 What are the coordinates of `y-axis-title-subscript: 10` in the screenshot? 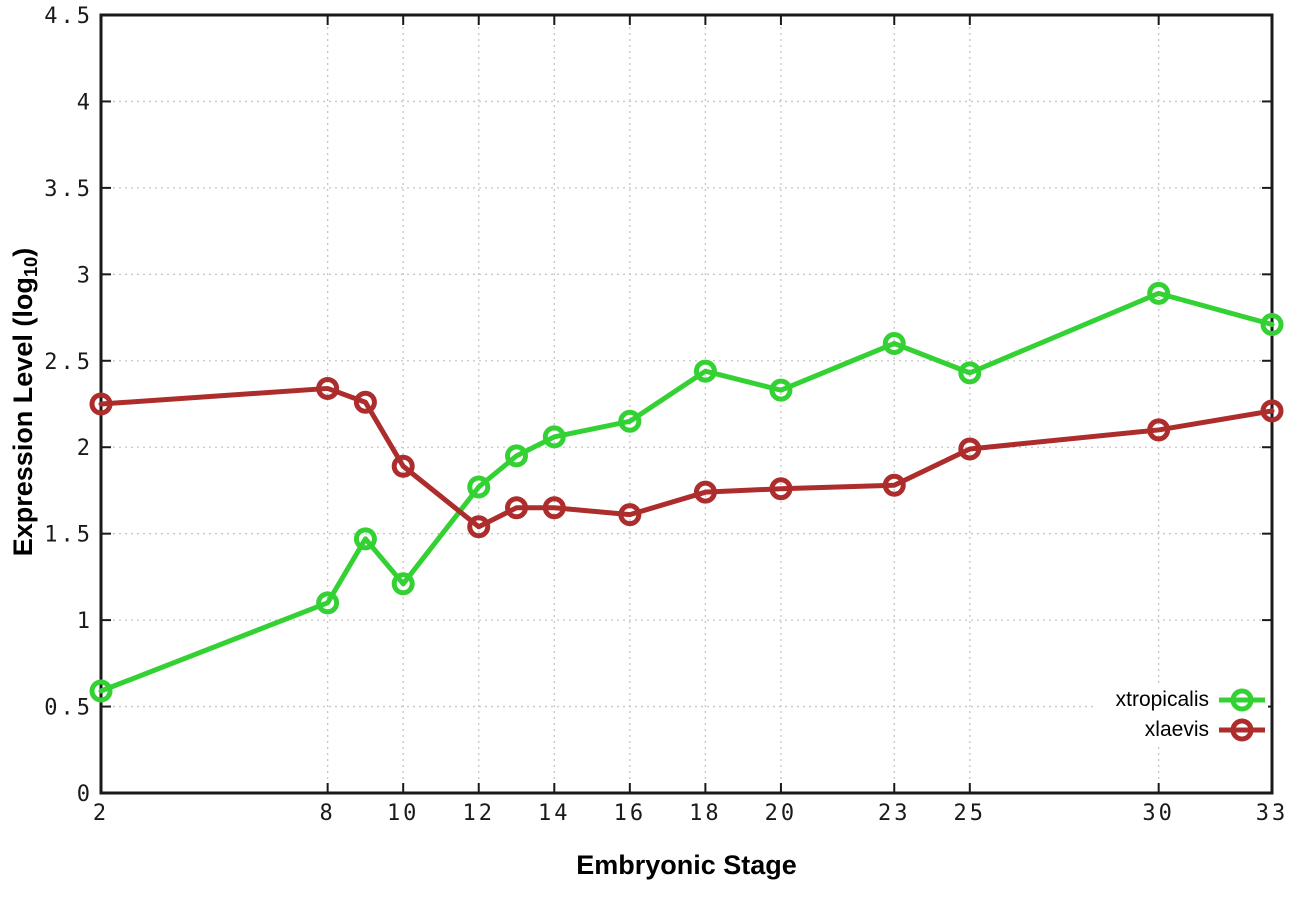 It's located at (31, 267).